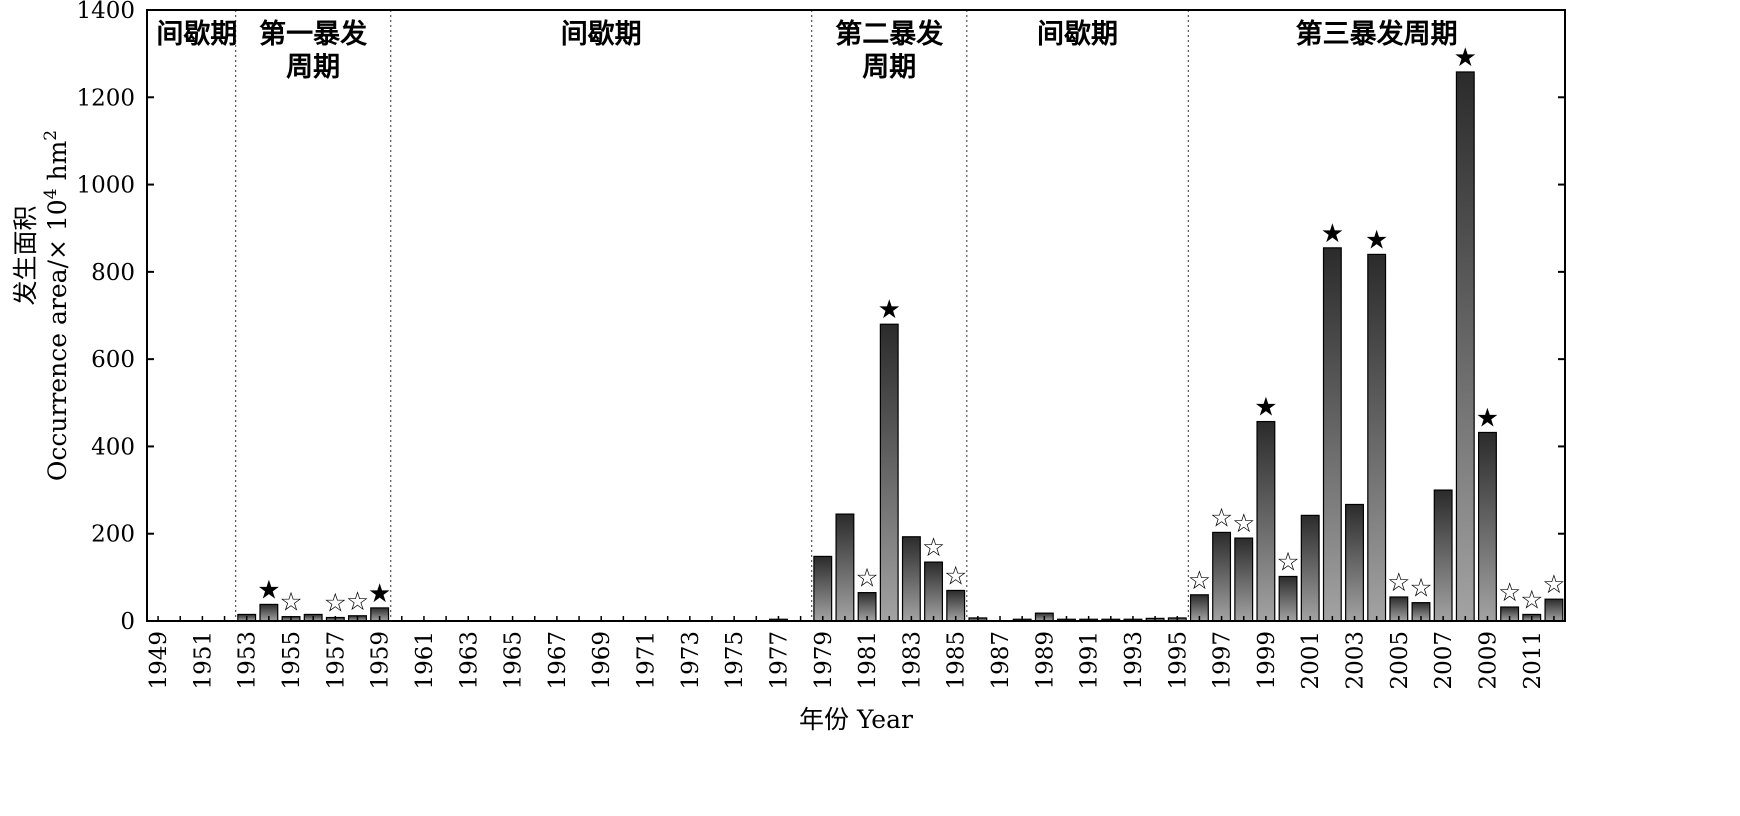  Describe the element at coordinates (1267, 660) in the screenshot. I see `x-tick-label: 1999` at that location.